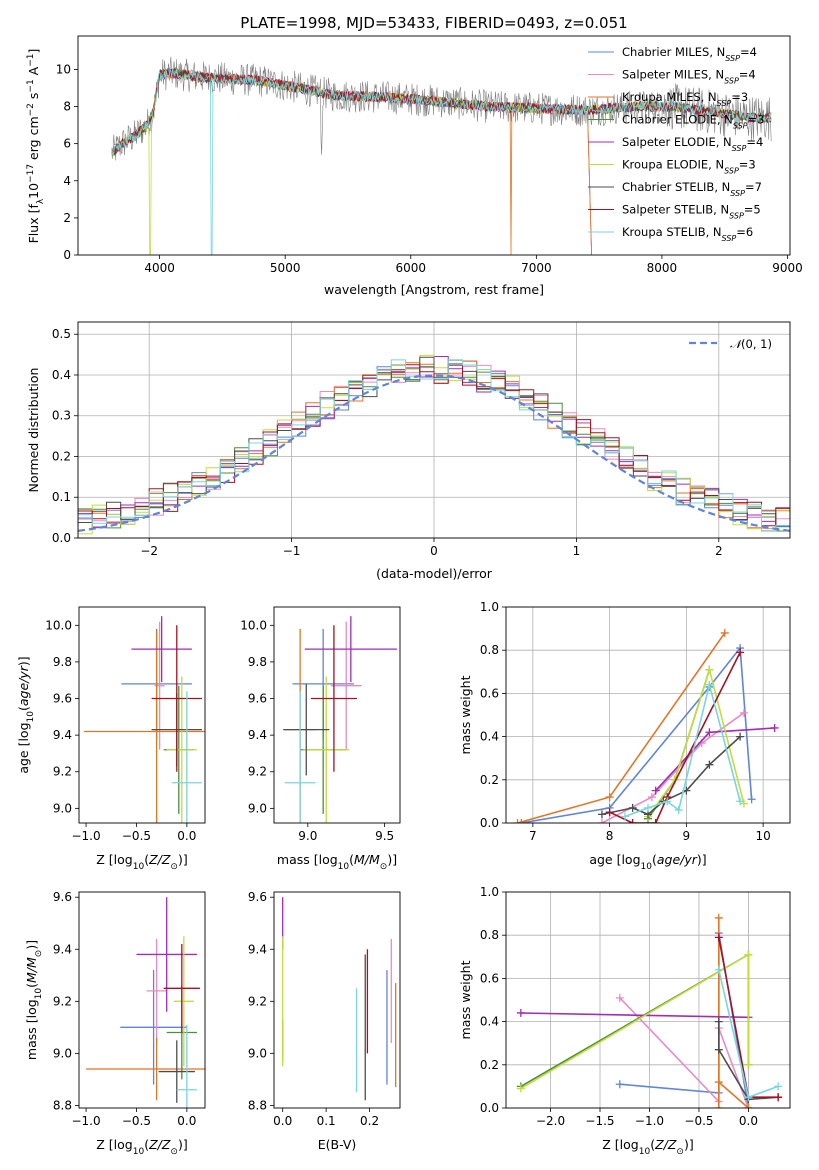 Image resolution: width=819 pixels, height=1170 pixels. Describe the element at coordinates (292, 551) in the screenshot. I see `x-tick-label: −1` at that location.